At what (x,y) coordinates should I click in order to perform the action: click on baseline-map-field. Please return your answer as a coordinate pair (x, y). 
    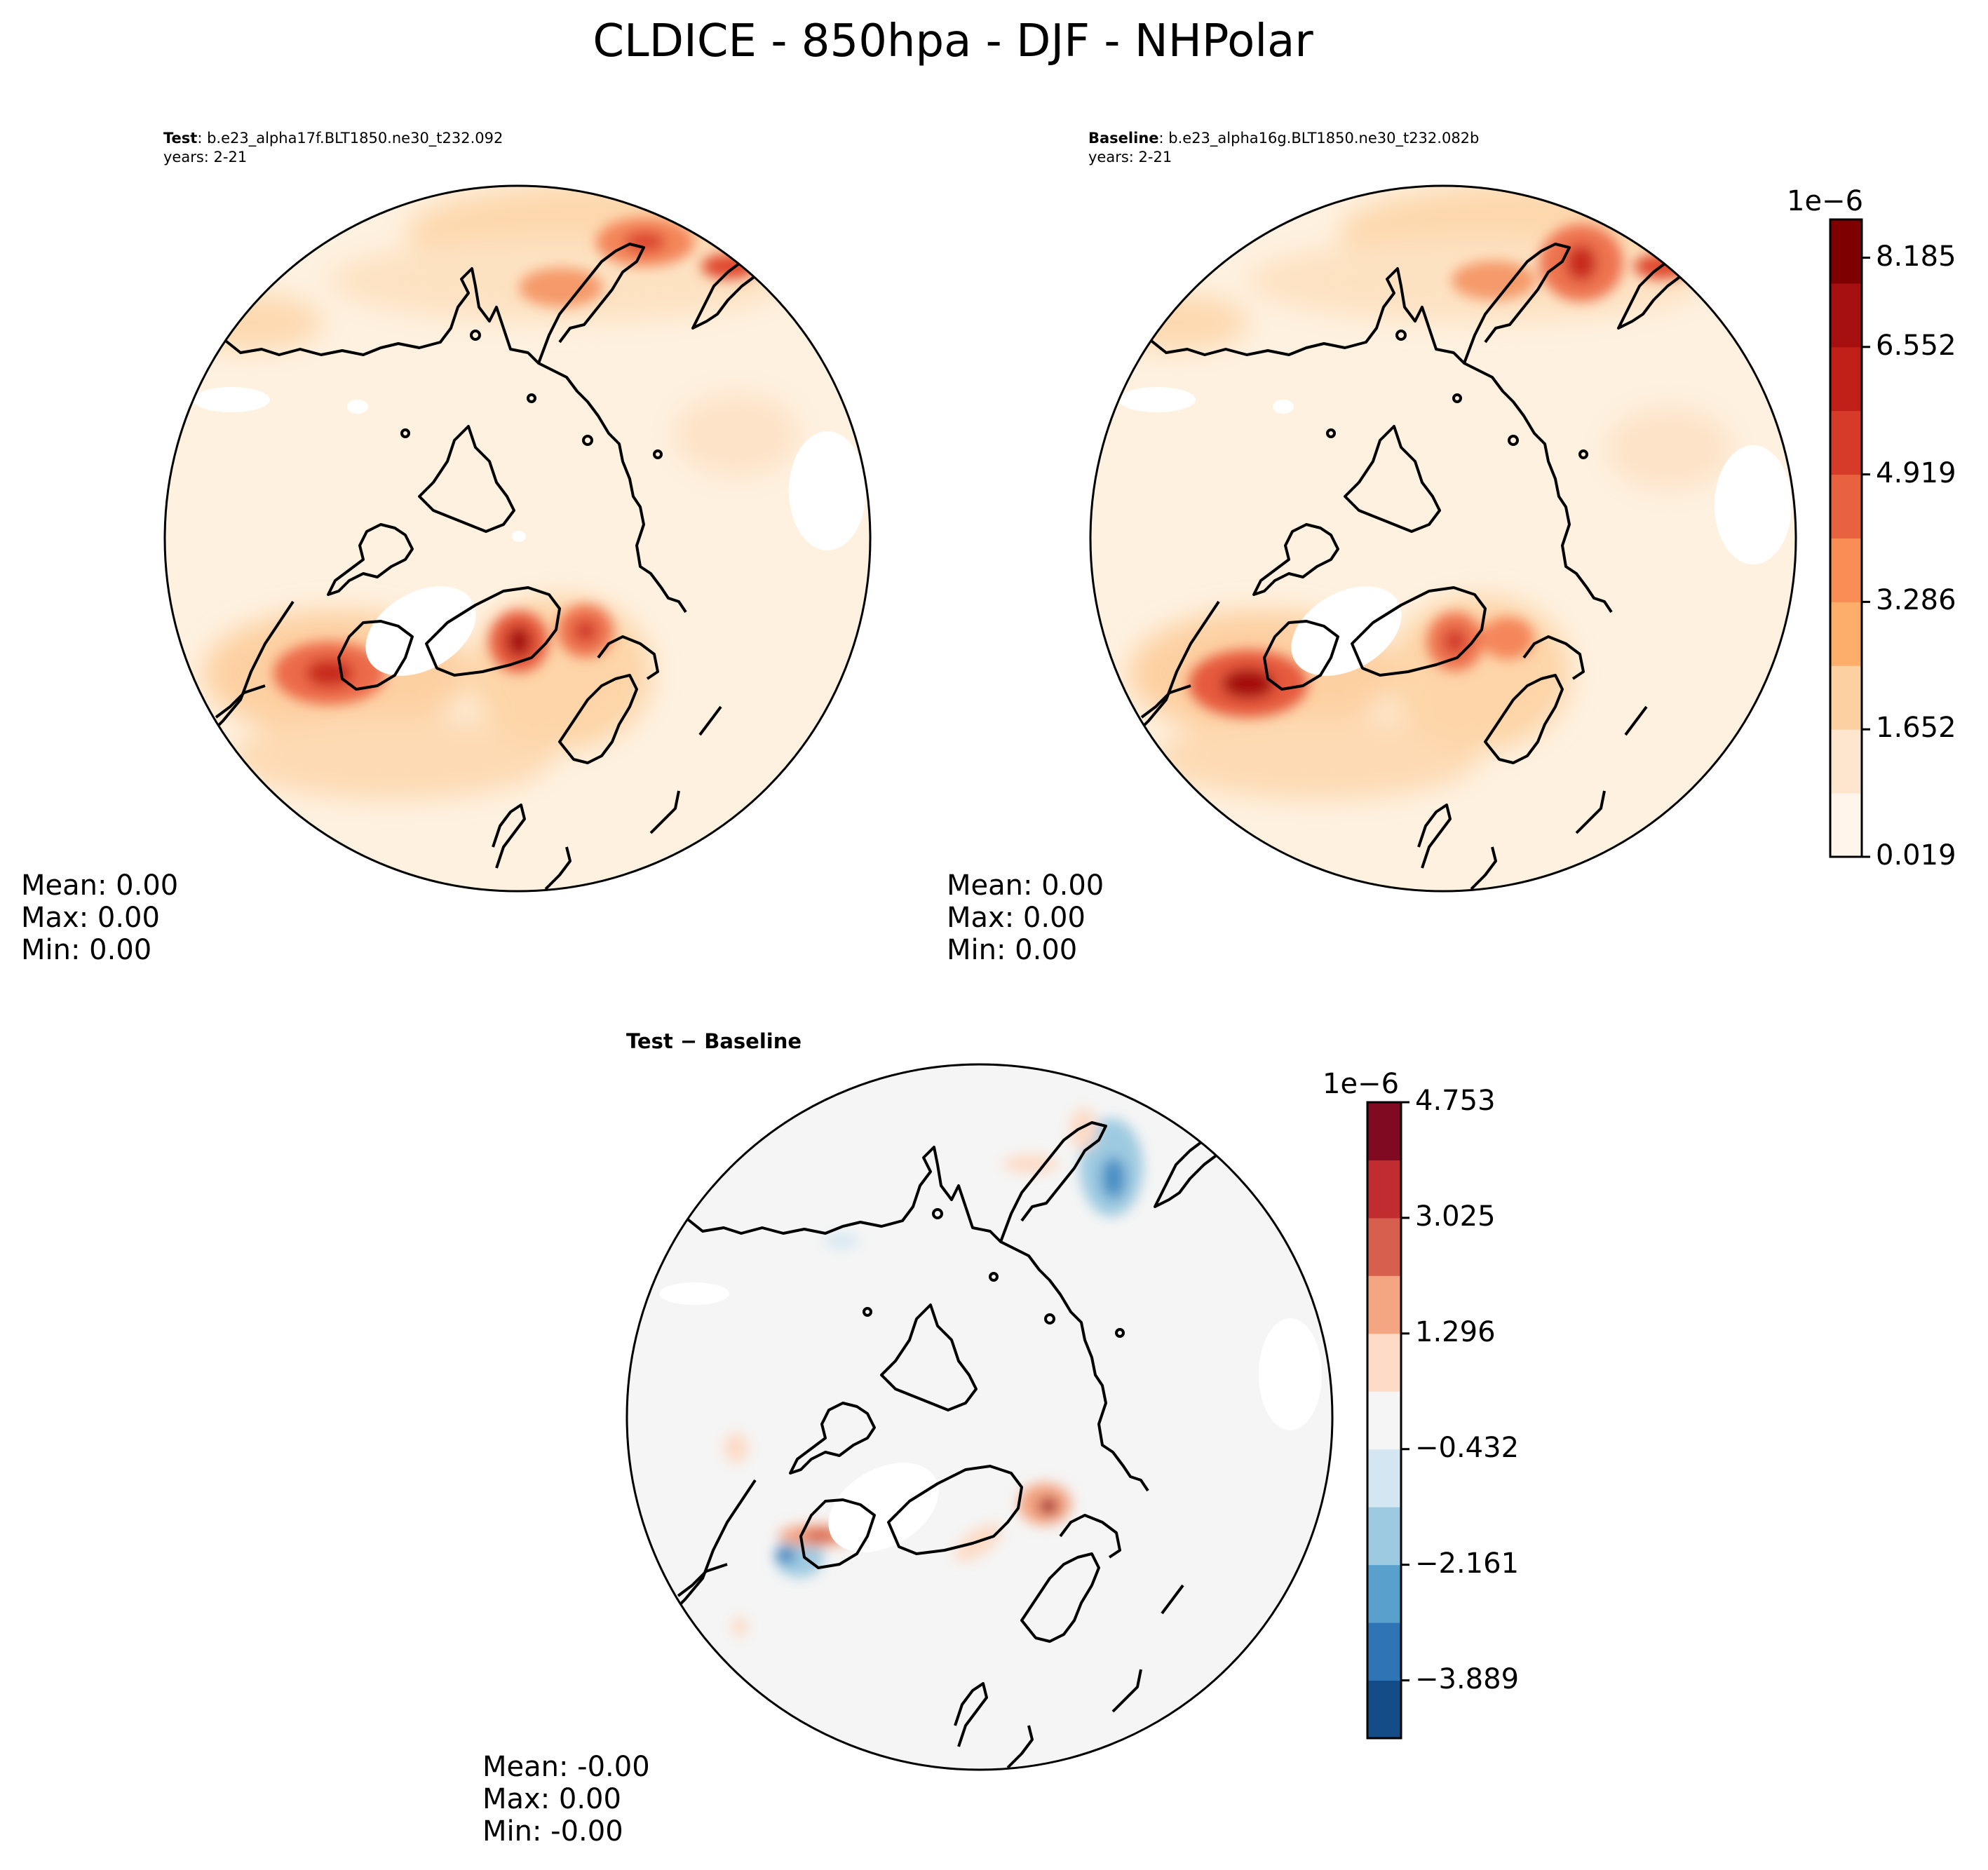
    Looking at the image, I should click on (1450, 538).